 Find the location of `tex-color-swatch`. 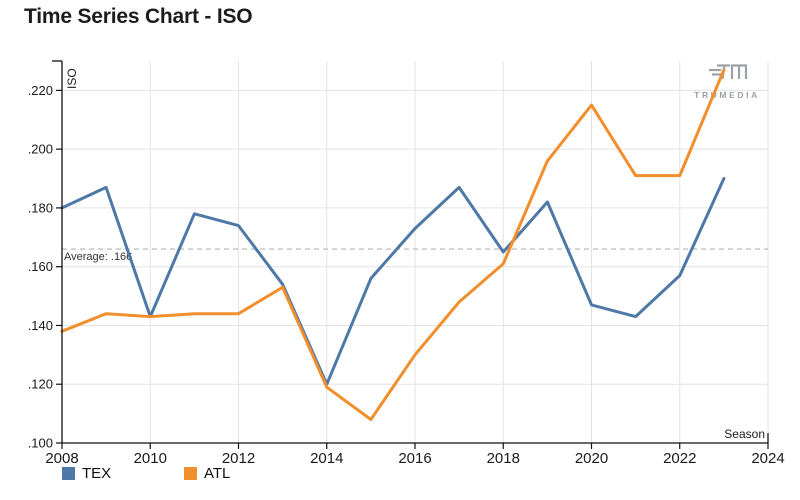

tex-color-swatch is located at coordinates (68, 473).